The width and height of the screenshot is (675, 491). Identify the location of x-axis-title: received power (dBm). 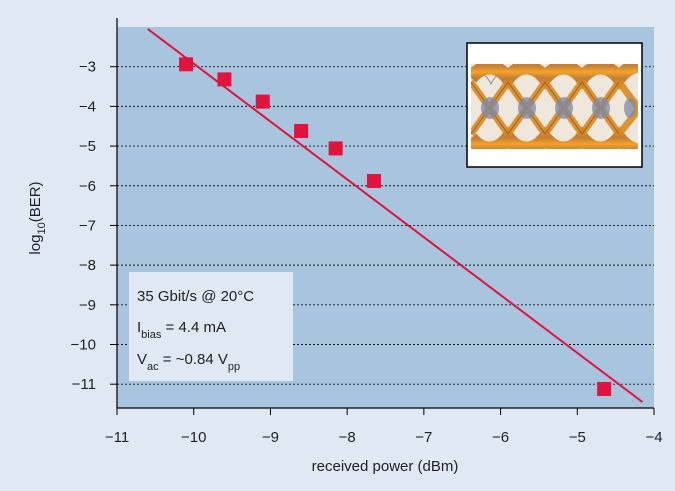
(385, 466).